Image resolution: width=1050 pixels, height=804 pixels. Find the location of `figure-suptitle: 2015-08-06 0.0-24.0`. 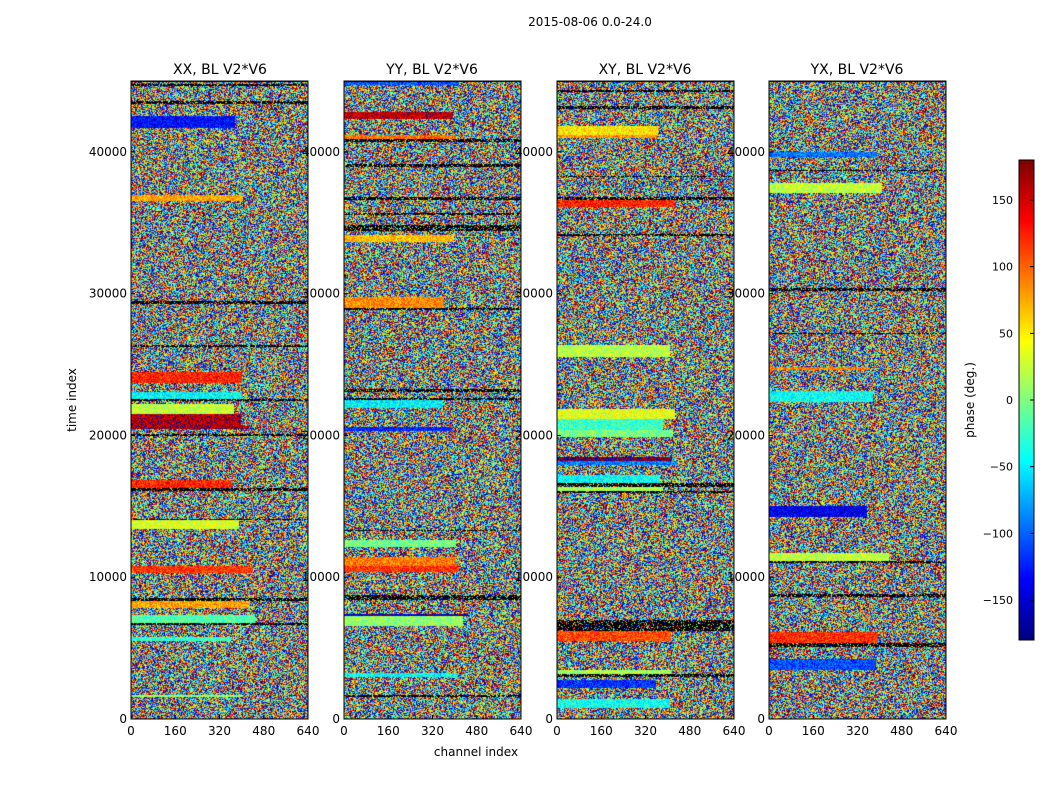

figure-suptitle: 2015-08-06 0.0-24.0 is located at coordinates (590, 22).